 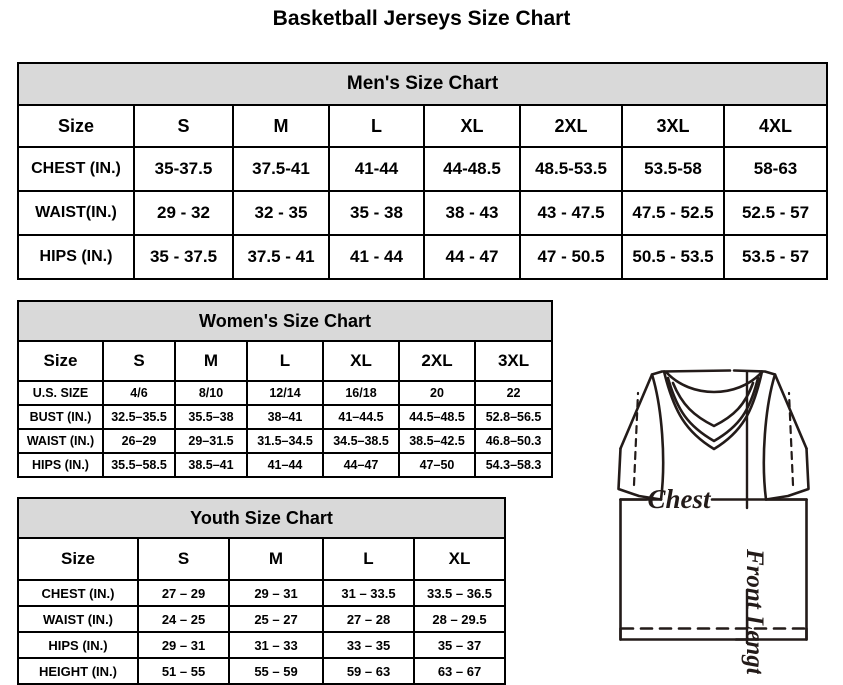 What do you see at coordinates (376, 257) in the screenshot?
I see `mens-hips-l: 41 - 44` at bounding box center [376, 257].